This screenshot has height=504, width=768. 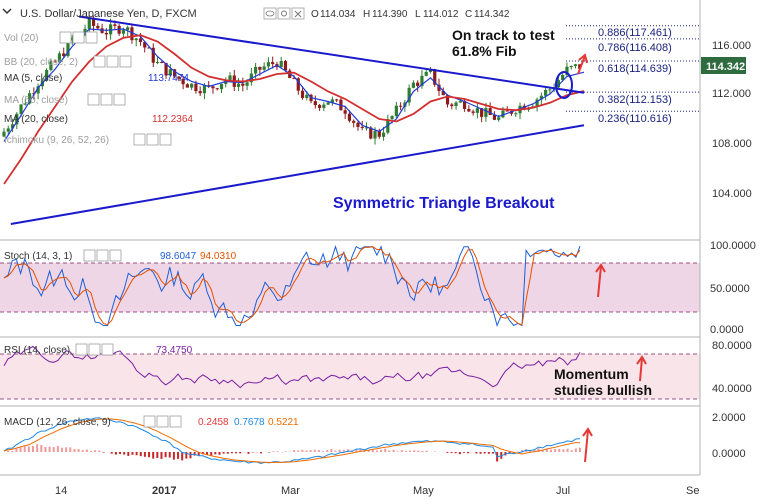 What do you see at coordinates (292, 286) in the screenshot?
I see `stoch-lines` at bounding box center [292, 286].